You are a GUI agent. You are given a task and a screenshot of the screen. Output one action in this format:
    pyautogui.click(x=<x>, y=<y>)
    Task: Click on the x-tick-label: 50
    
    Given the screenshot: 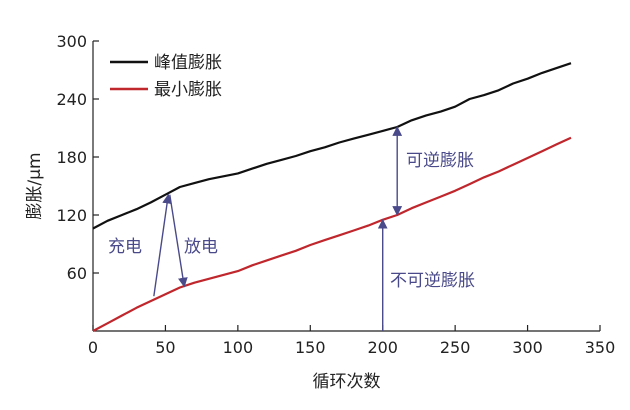 What is the action you would take?
    pyautogui.click(x=165, y=347)
    